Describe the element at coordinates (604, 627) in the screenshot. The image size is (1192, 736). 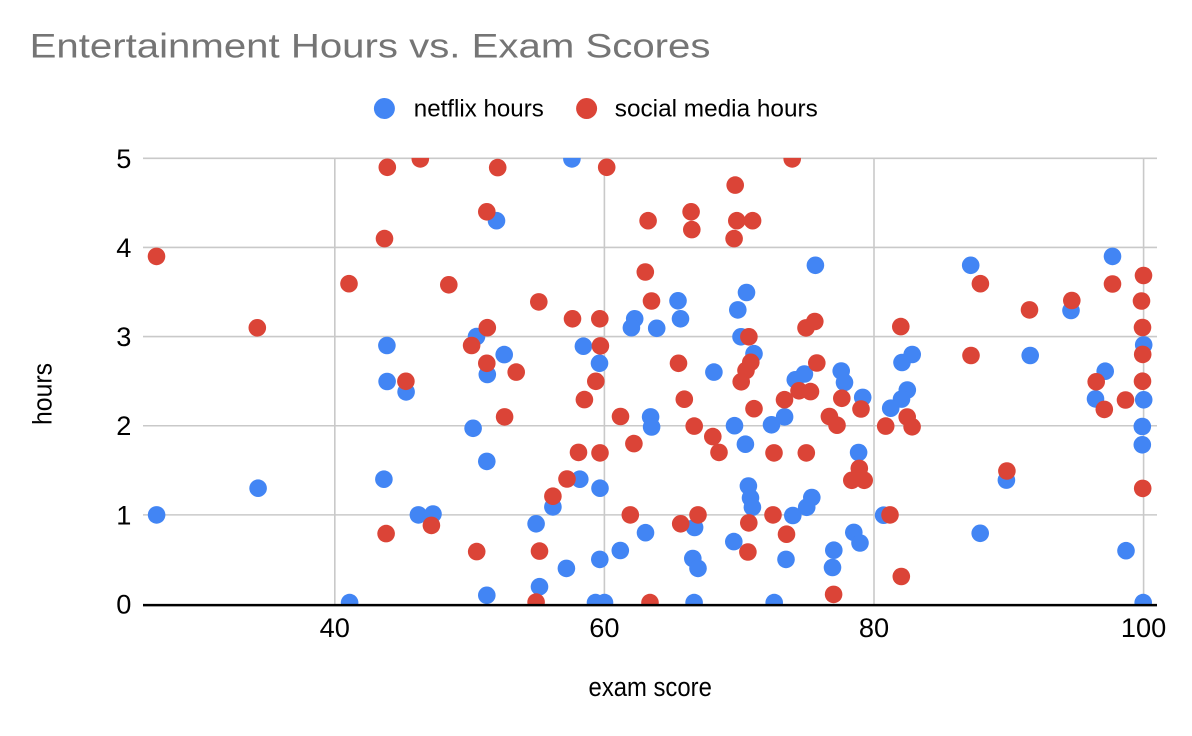
I see `svg-text: 60` at that location.